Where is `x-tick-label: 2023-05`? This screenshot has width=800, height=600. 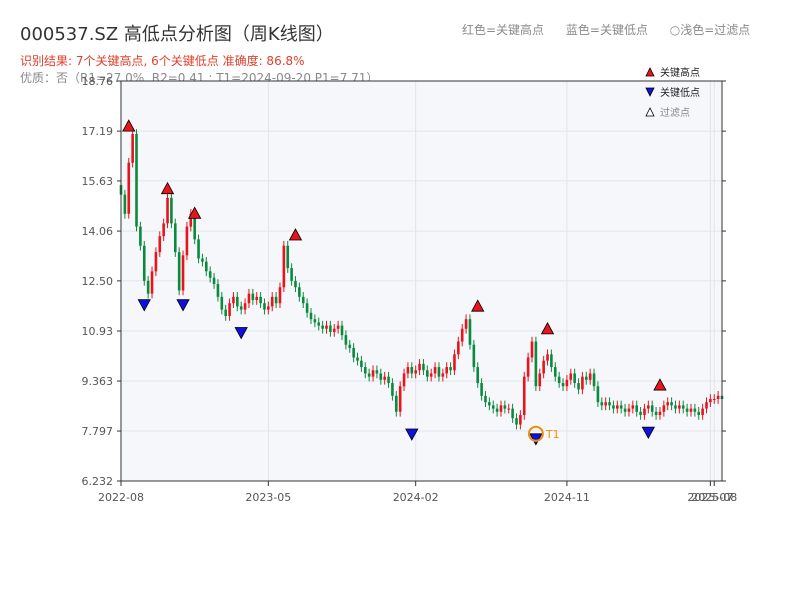
x-tick-label: 2023-05 is located at coordinates (268, 497).